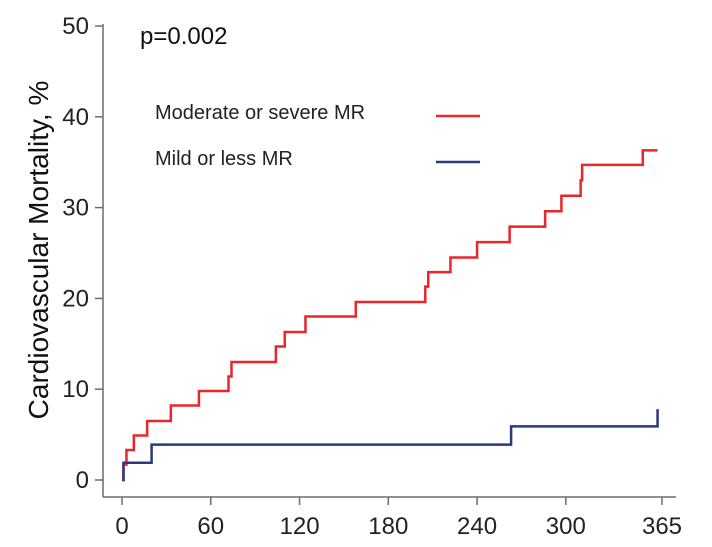  What do you see at coordinates (75, 26) in the screenshot?
I see `y-tick-label: 50` at bounding box center [75, 26].